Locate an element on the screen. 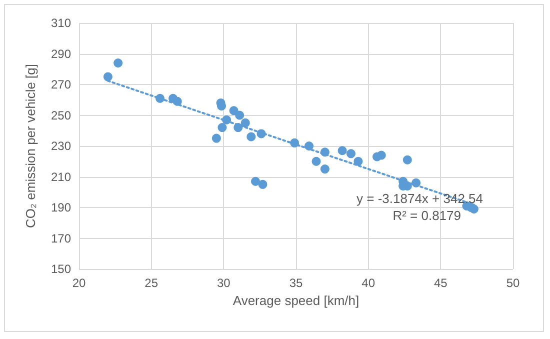  annotation: R² = 0.8179 is located at coordinates (426, 215).